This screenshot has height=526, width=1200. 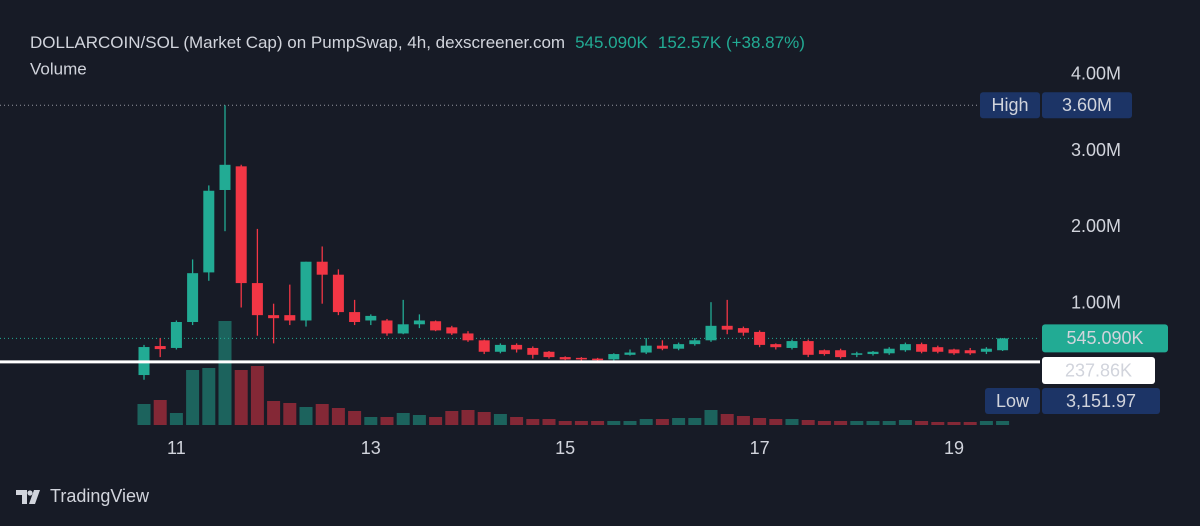 What do you see at coordinates (1096, 302) in the screenshot?
I see `y-tick-label: 1.00M` at bounding box center [1096, 302].